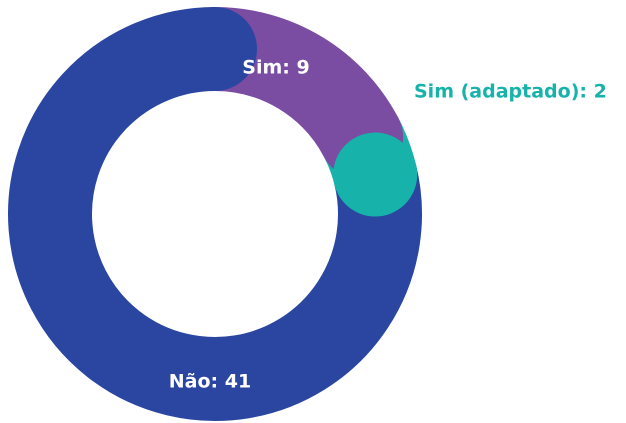 Image resolution: width=626 pixels, height=423 pixels. Describe the element at coordinates (210, 382) in the screenshot. I see `value-label: Não: 41` at that location.